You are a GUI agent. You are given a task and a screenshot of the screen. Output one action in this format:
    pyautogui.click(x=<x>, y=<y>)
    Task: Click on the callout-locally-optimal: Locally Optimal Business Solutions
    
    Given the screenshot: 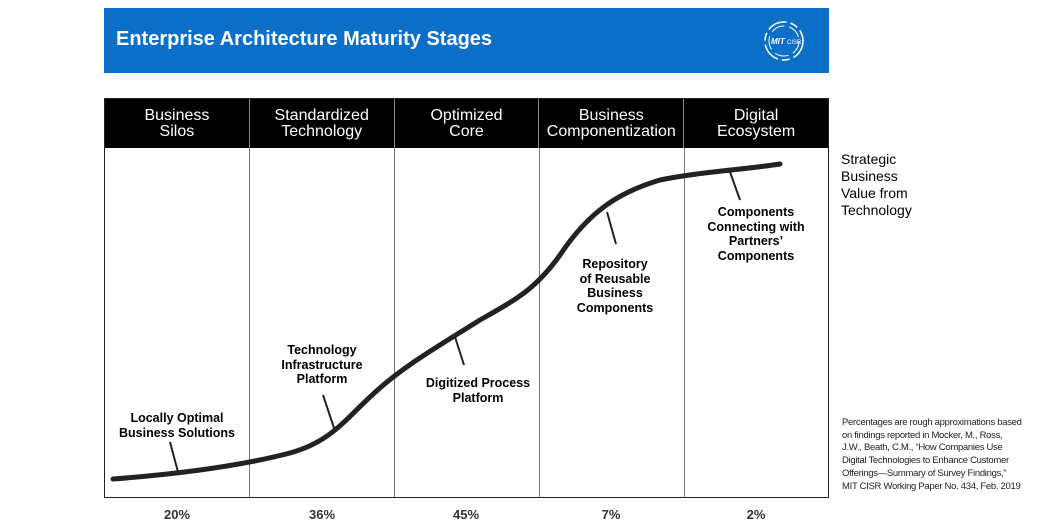 What is the action you would take?
    pyautogui.click(x=177, y=425)
    